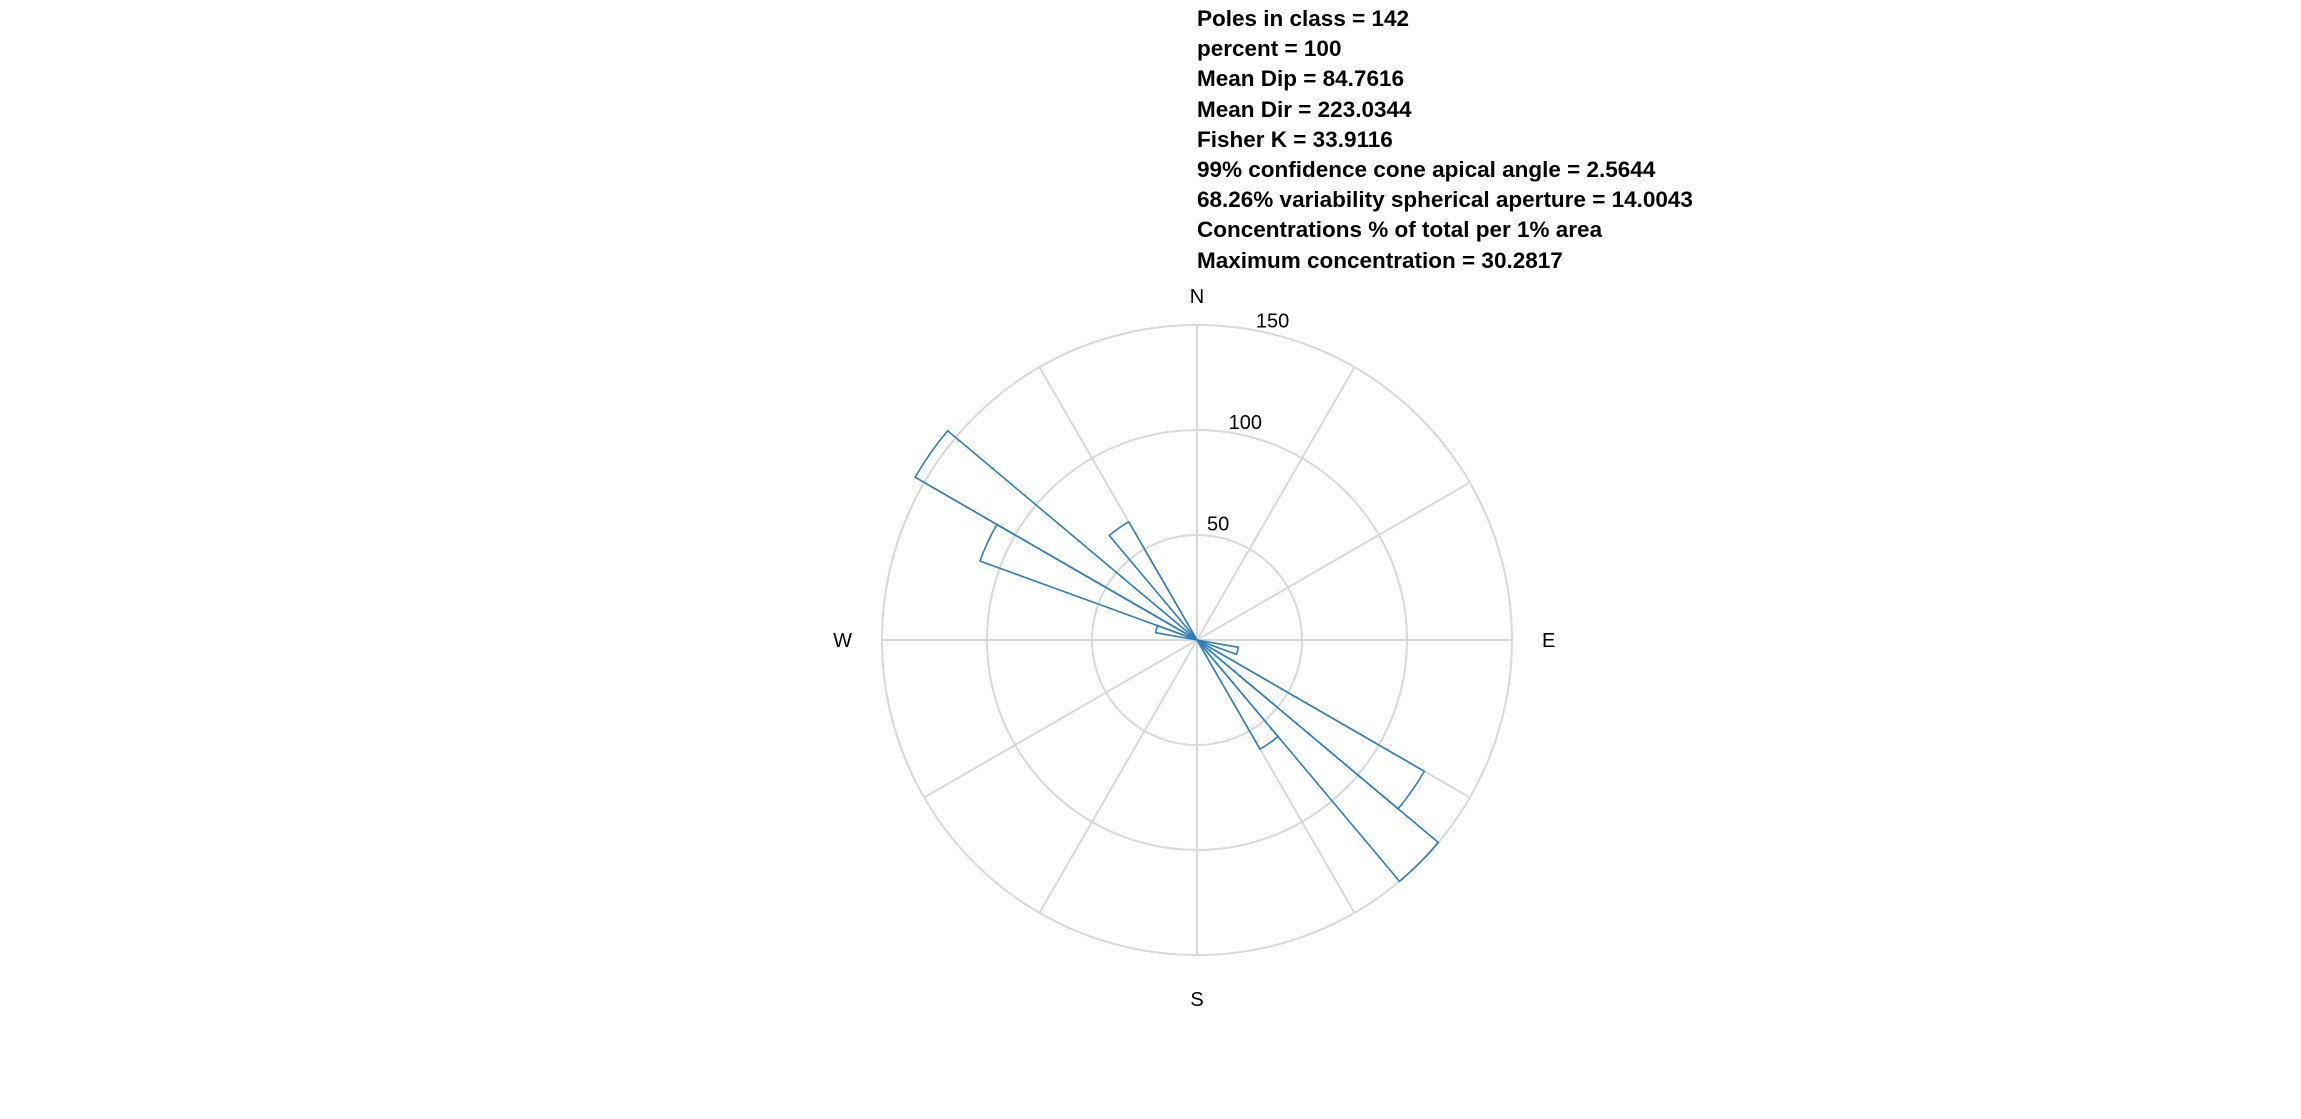 The image size is (2301, 1119). Describe the element at coordinates (1548, 641) in the screenshot. I see `compass-label-east: E` at that location.